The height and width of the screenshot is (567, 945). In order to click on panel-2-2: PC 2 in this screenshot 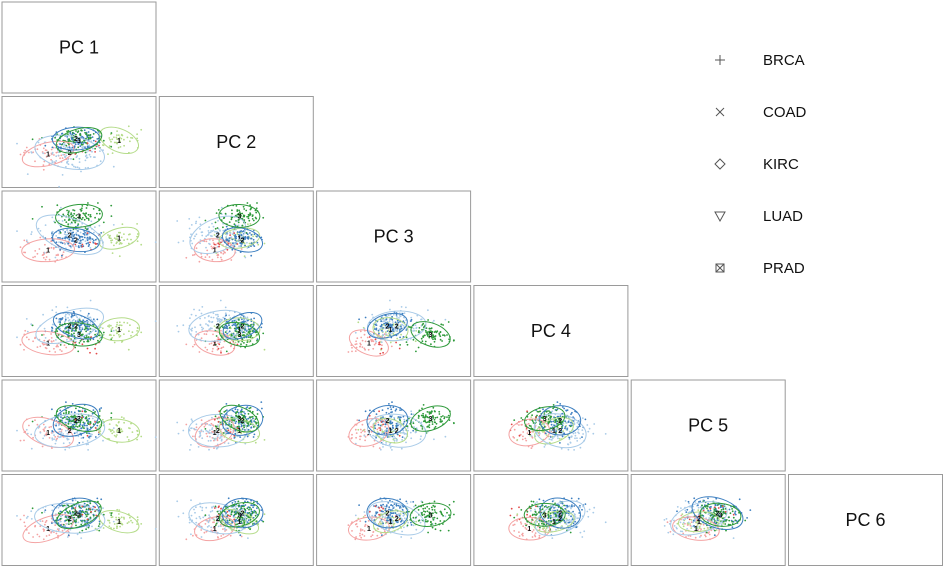, I will do `click(236, 142)`.